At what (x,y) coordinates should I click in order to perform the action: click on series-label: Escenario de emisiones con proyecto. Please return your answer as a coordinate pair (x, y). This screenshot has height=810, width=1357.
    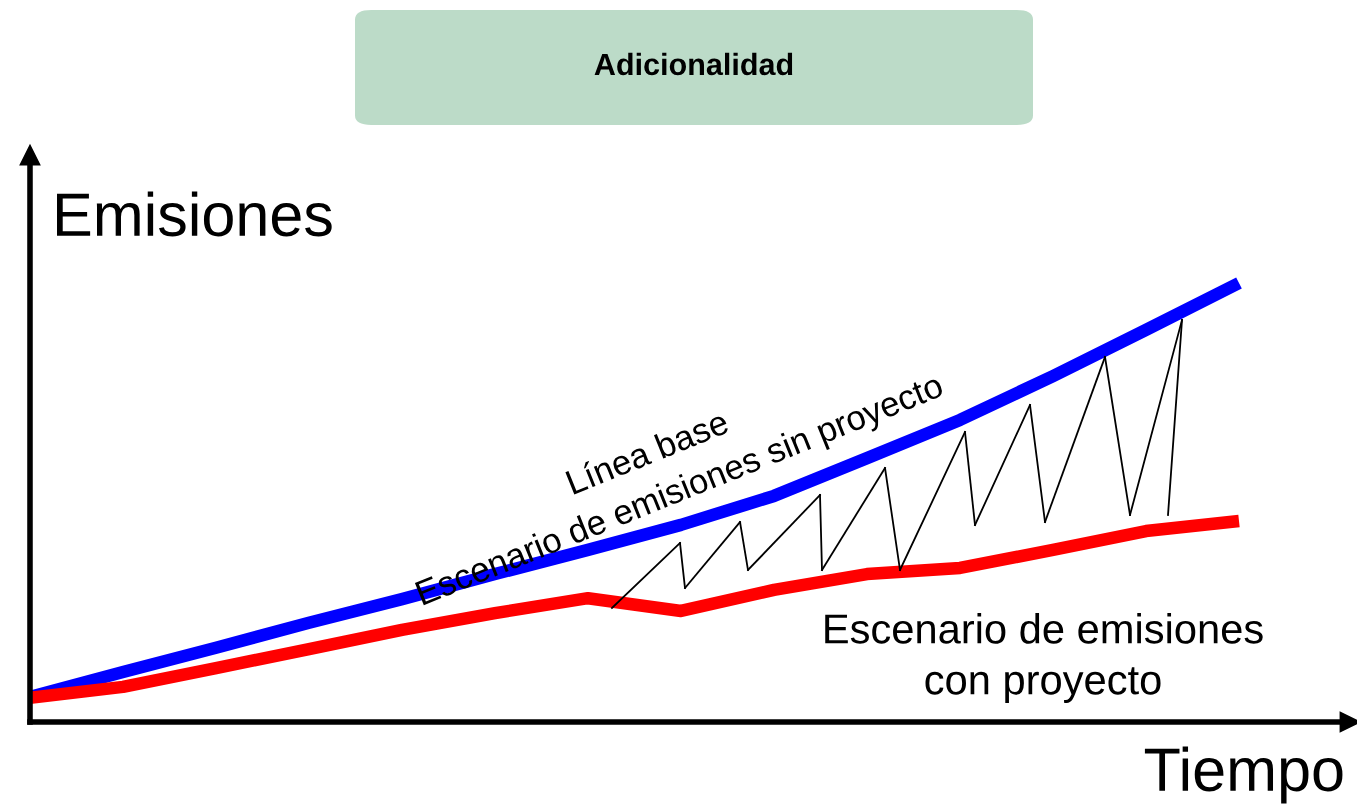
    Looking at the image, I should click on (1044, 658).